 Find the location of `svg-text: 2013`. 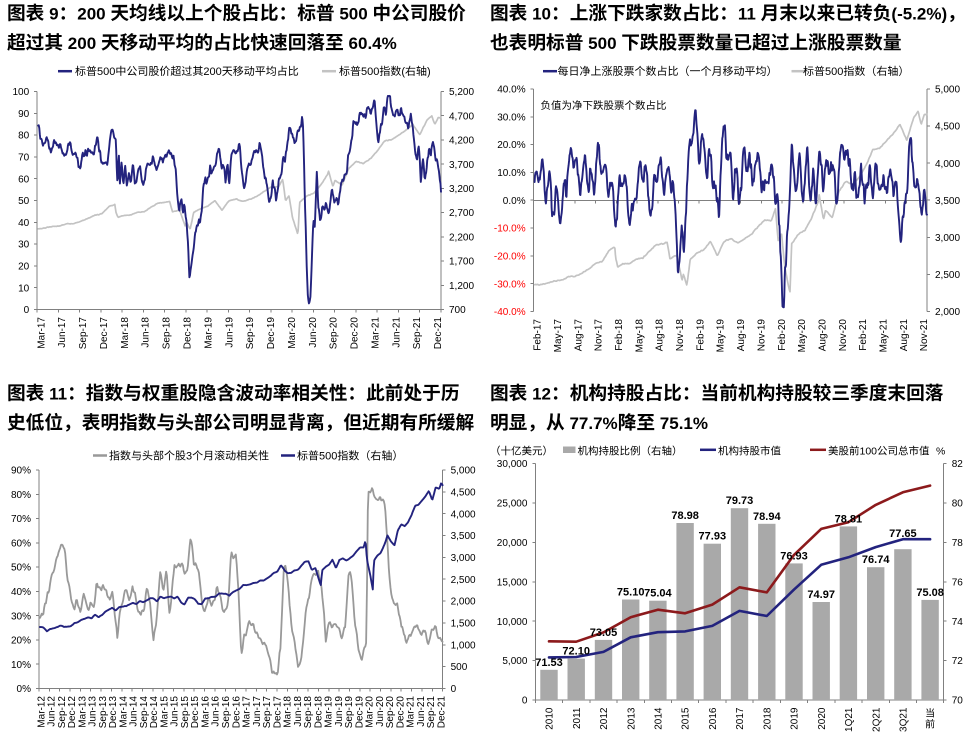

svg-text: 2013 is located at coordinates (631, 718).